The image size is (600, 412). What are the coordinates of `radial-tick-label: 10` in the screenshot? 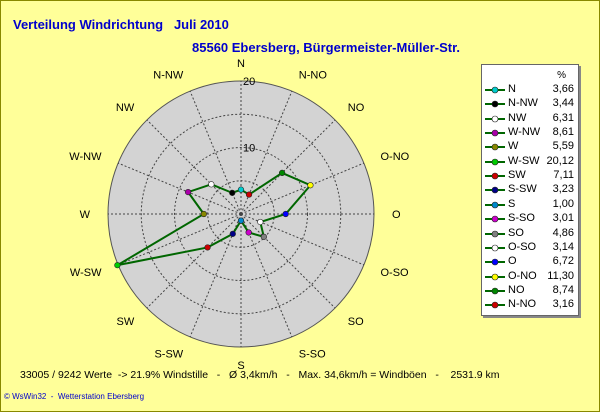 It's located at (249, 149).